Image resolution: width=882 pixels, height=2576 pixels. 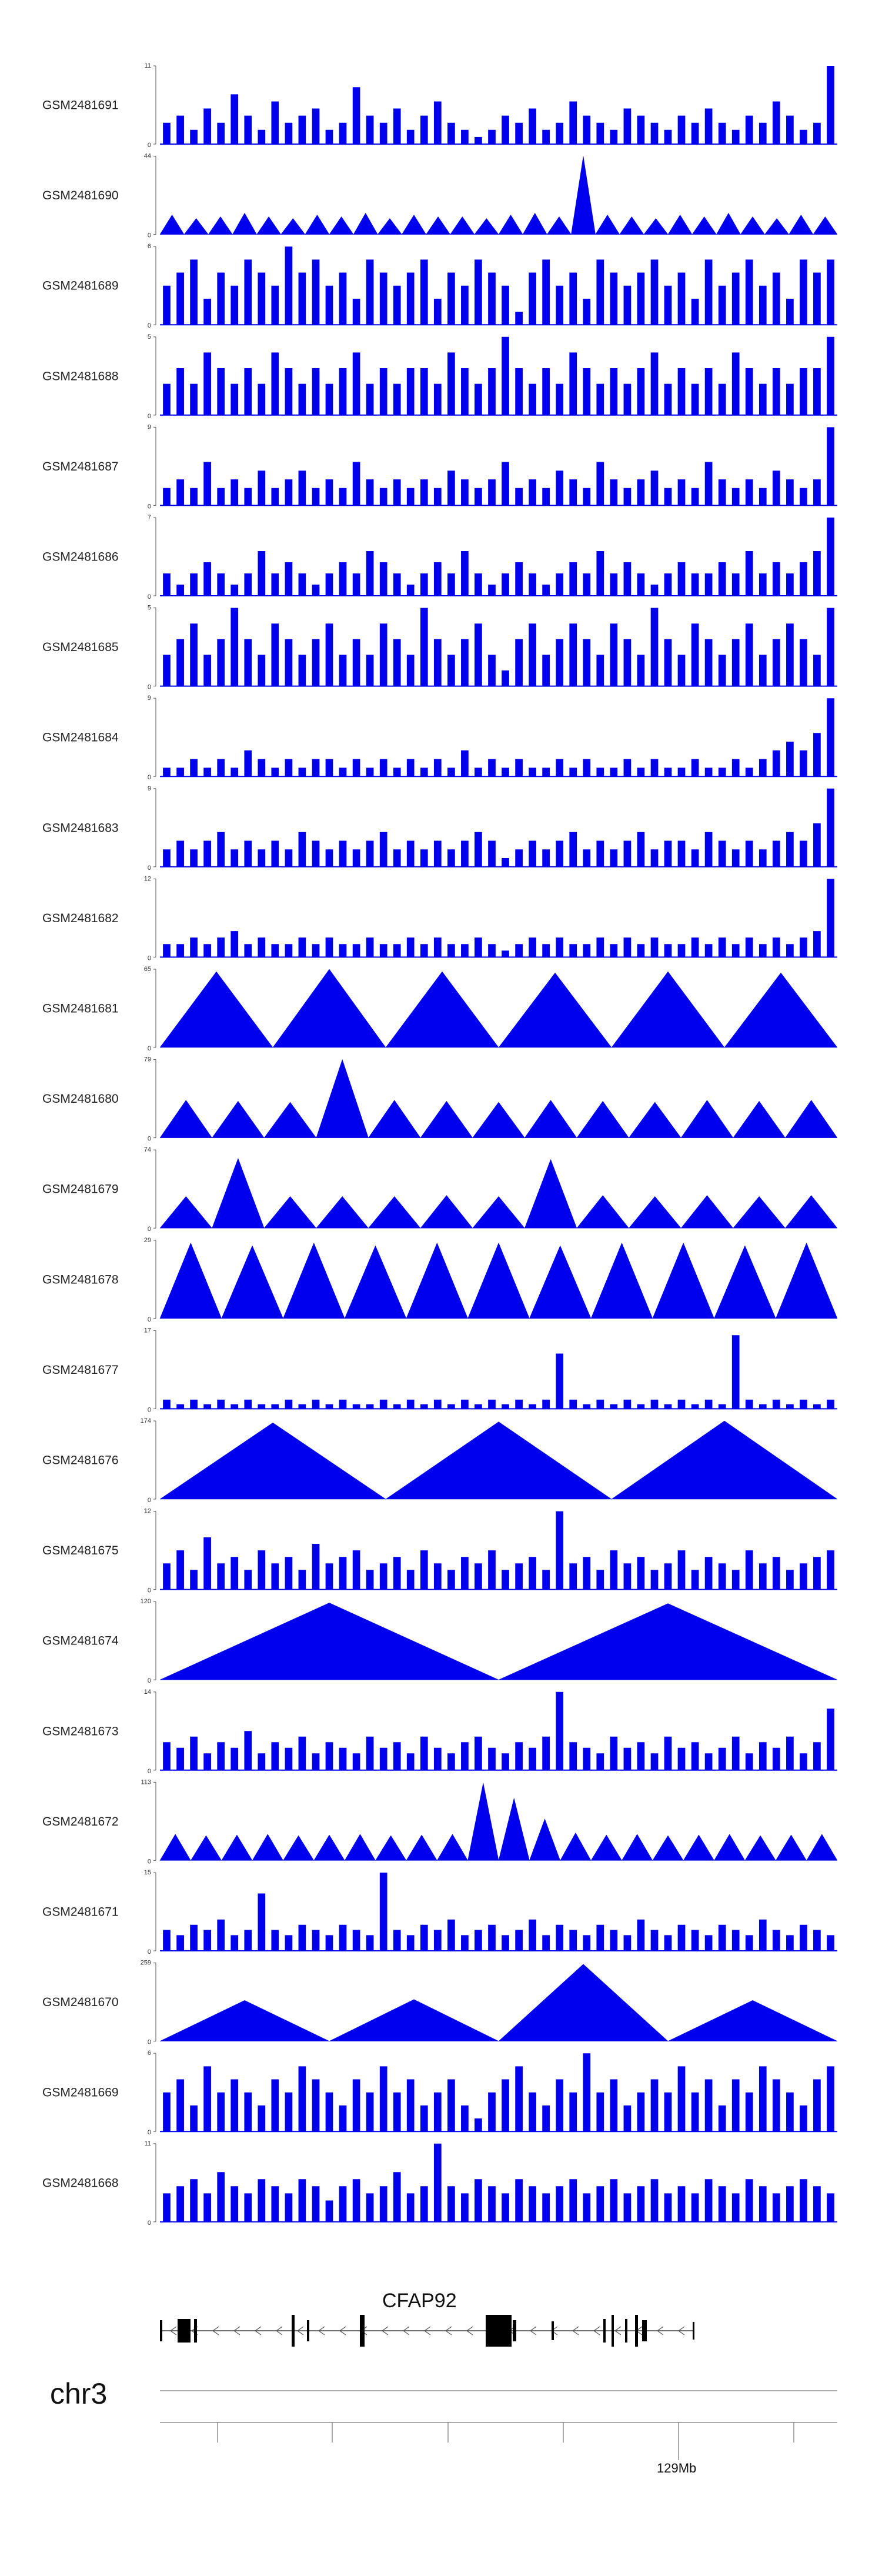 I want to click on y-max-label: 7, so click(x=149, y=517).